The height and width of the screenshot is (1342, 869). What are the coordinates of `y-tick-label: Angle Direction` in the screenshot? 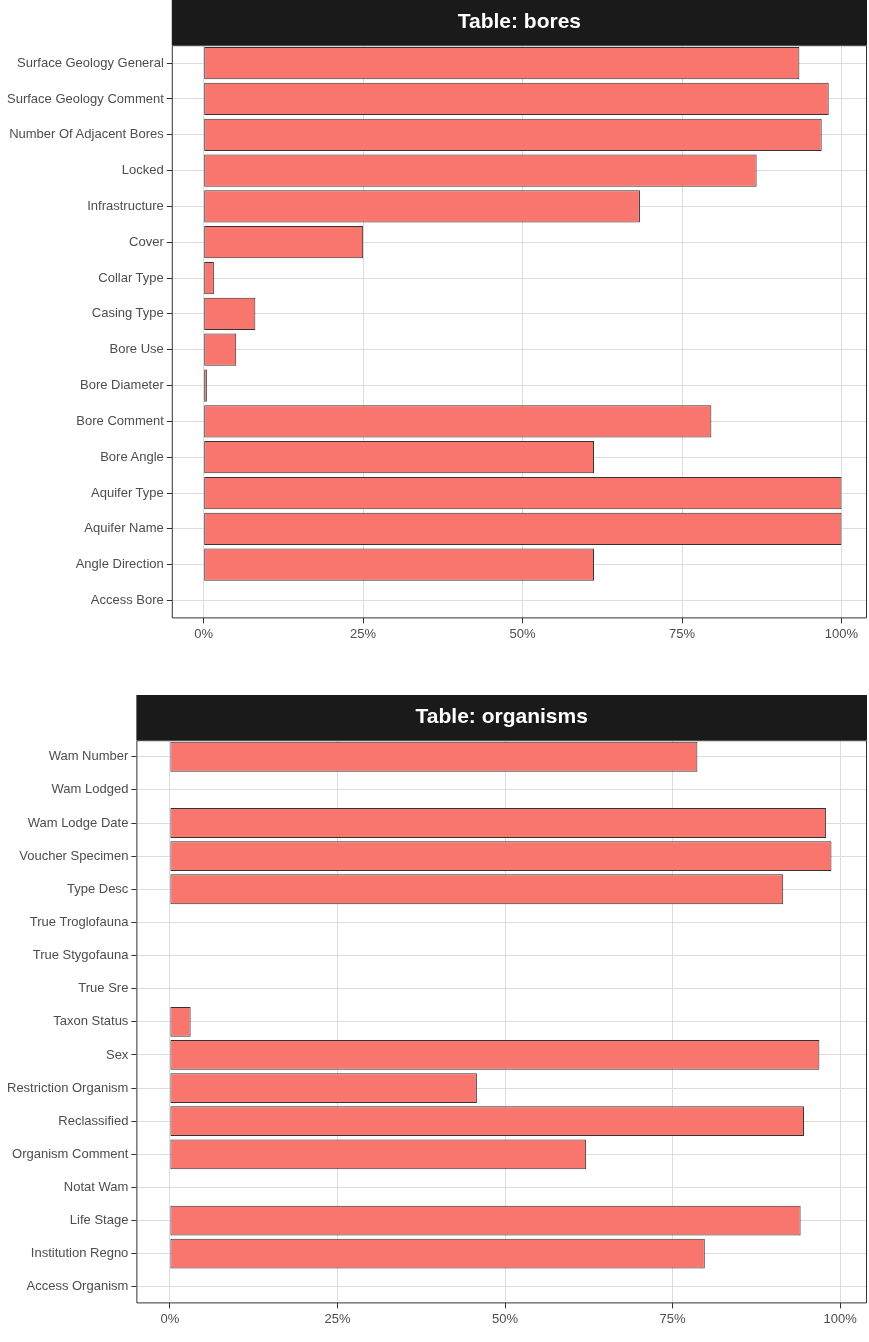 It's located at (119, 564).